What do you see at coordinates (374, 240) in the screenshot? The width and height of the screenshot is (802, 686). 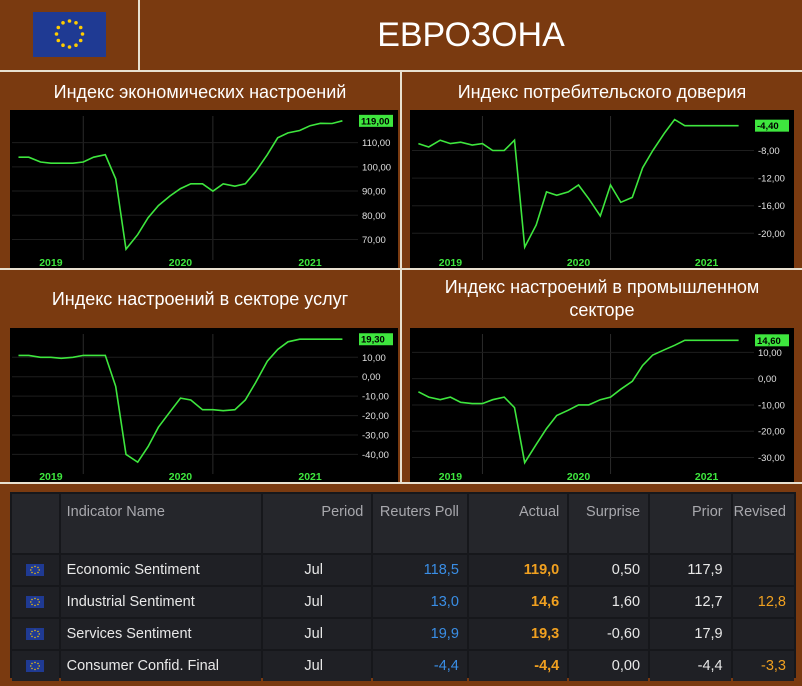 I see `y-tick-label: 70,00` at bounding box center [374, 240].